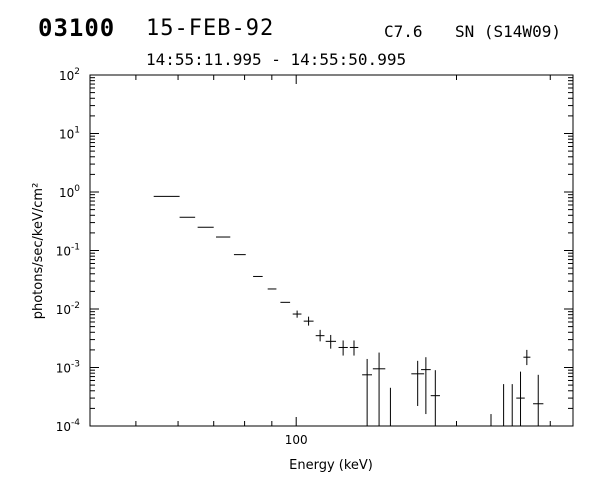 The width and height of the screenshot is (600, 480). What do you see at coordinates (38, 251) in the screenshot?
I see `y-axis-label: photons/sec/keV/cm²` at bounding box center [38, 251].